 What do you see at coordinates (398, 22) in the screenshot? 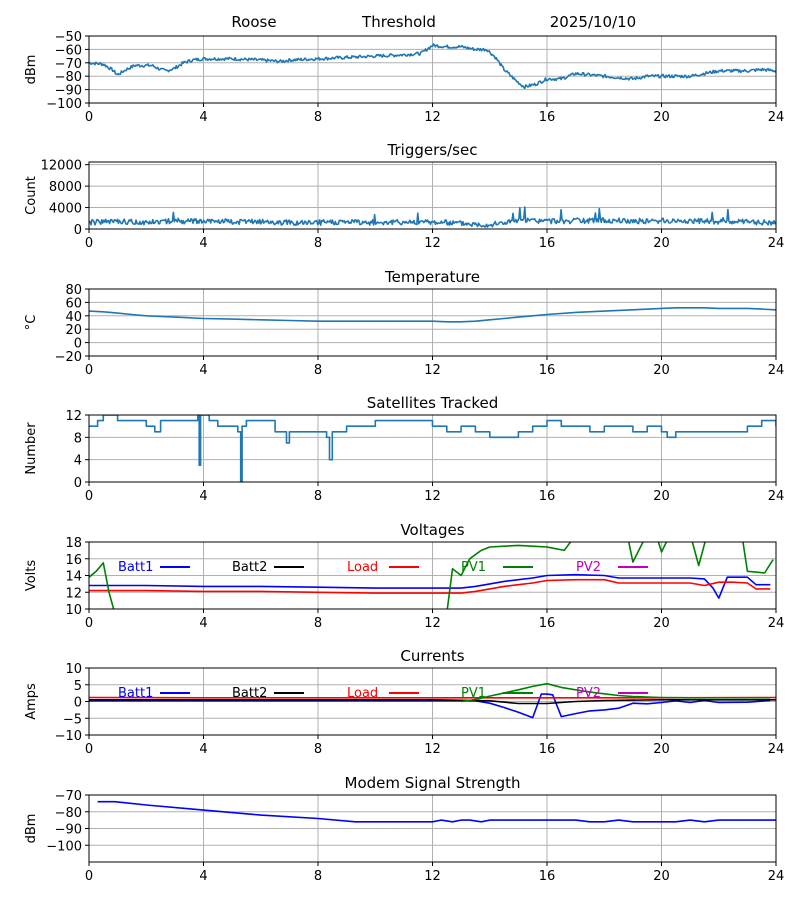
I see `header-mode: Threshold` at bounding box center [398, 22].